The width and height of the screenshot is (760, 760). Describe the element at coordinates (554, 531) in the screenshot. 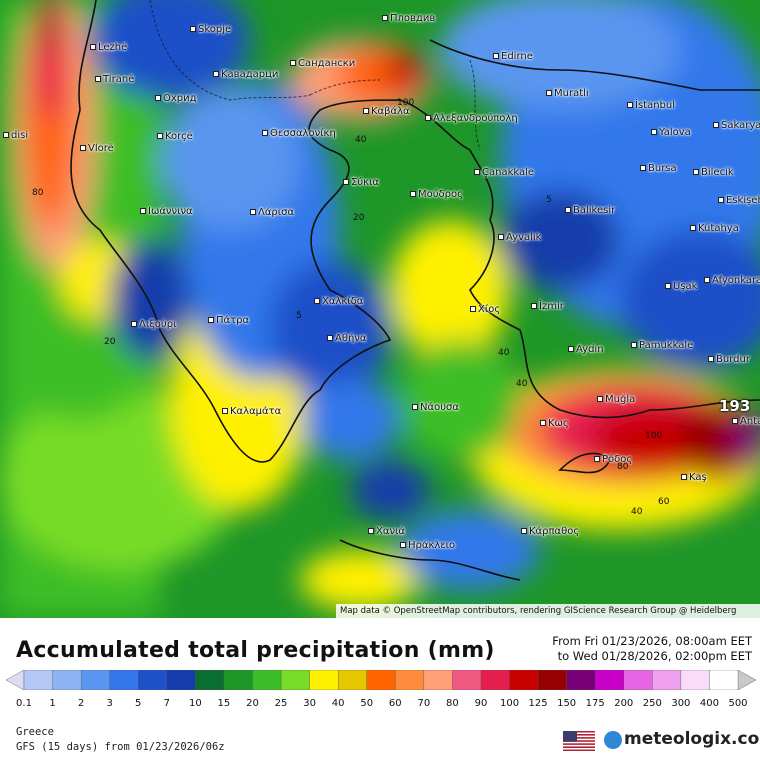

I see `city-name: Κάρπαθος` at that location.